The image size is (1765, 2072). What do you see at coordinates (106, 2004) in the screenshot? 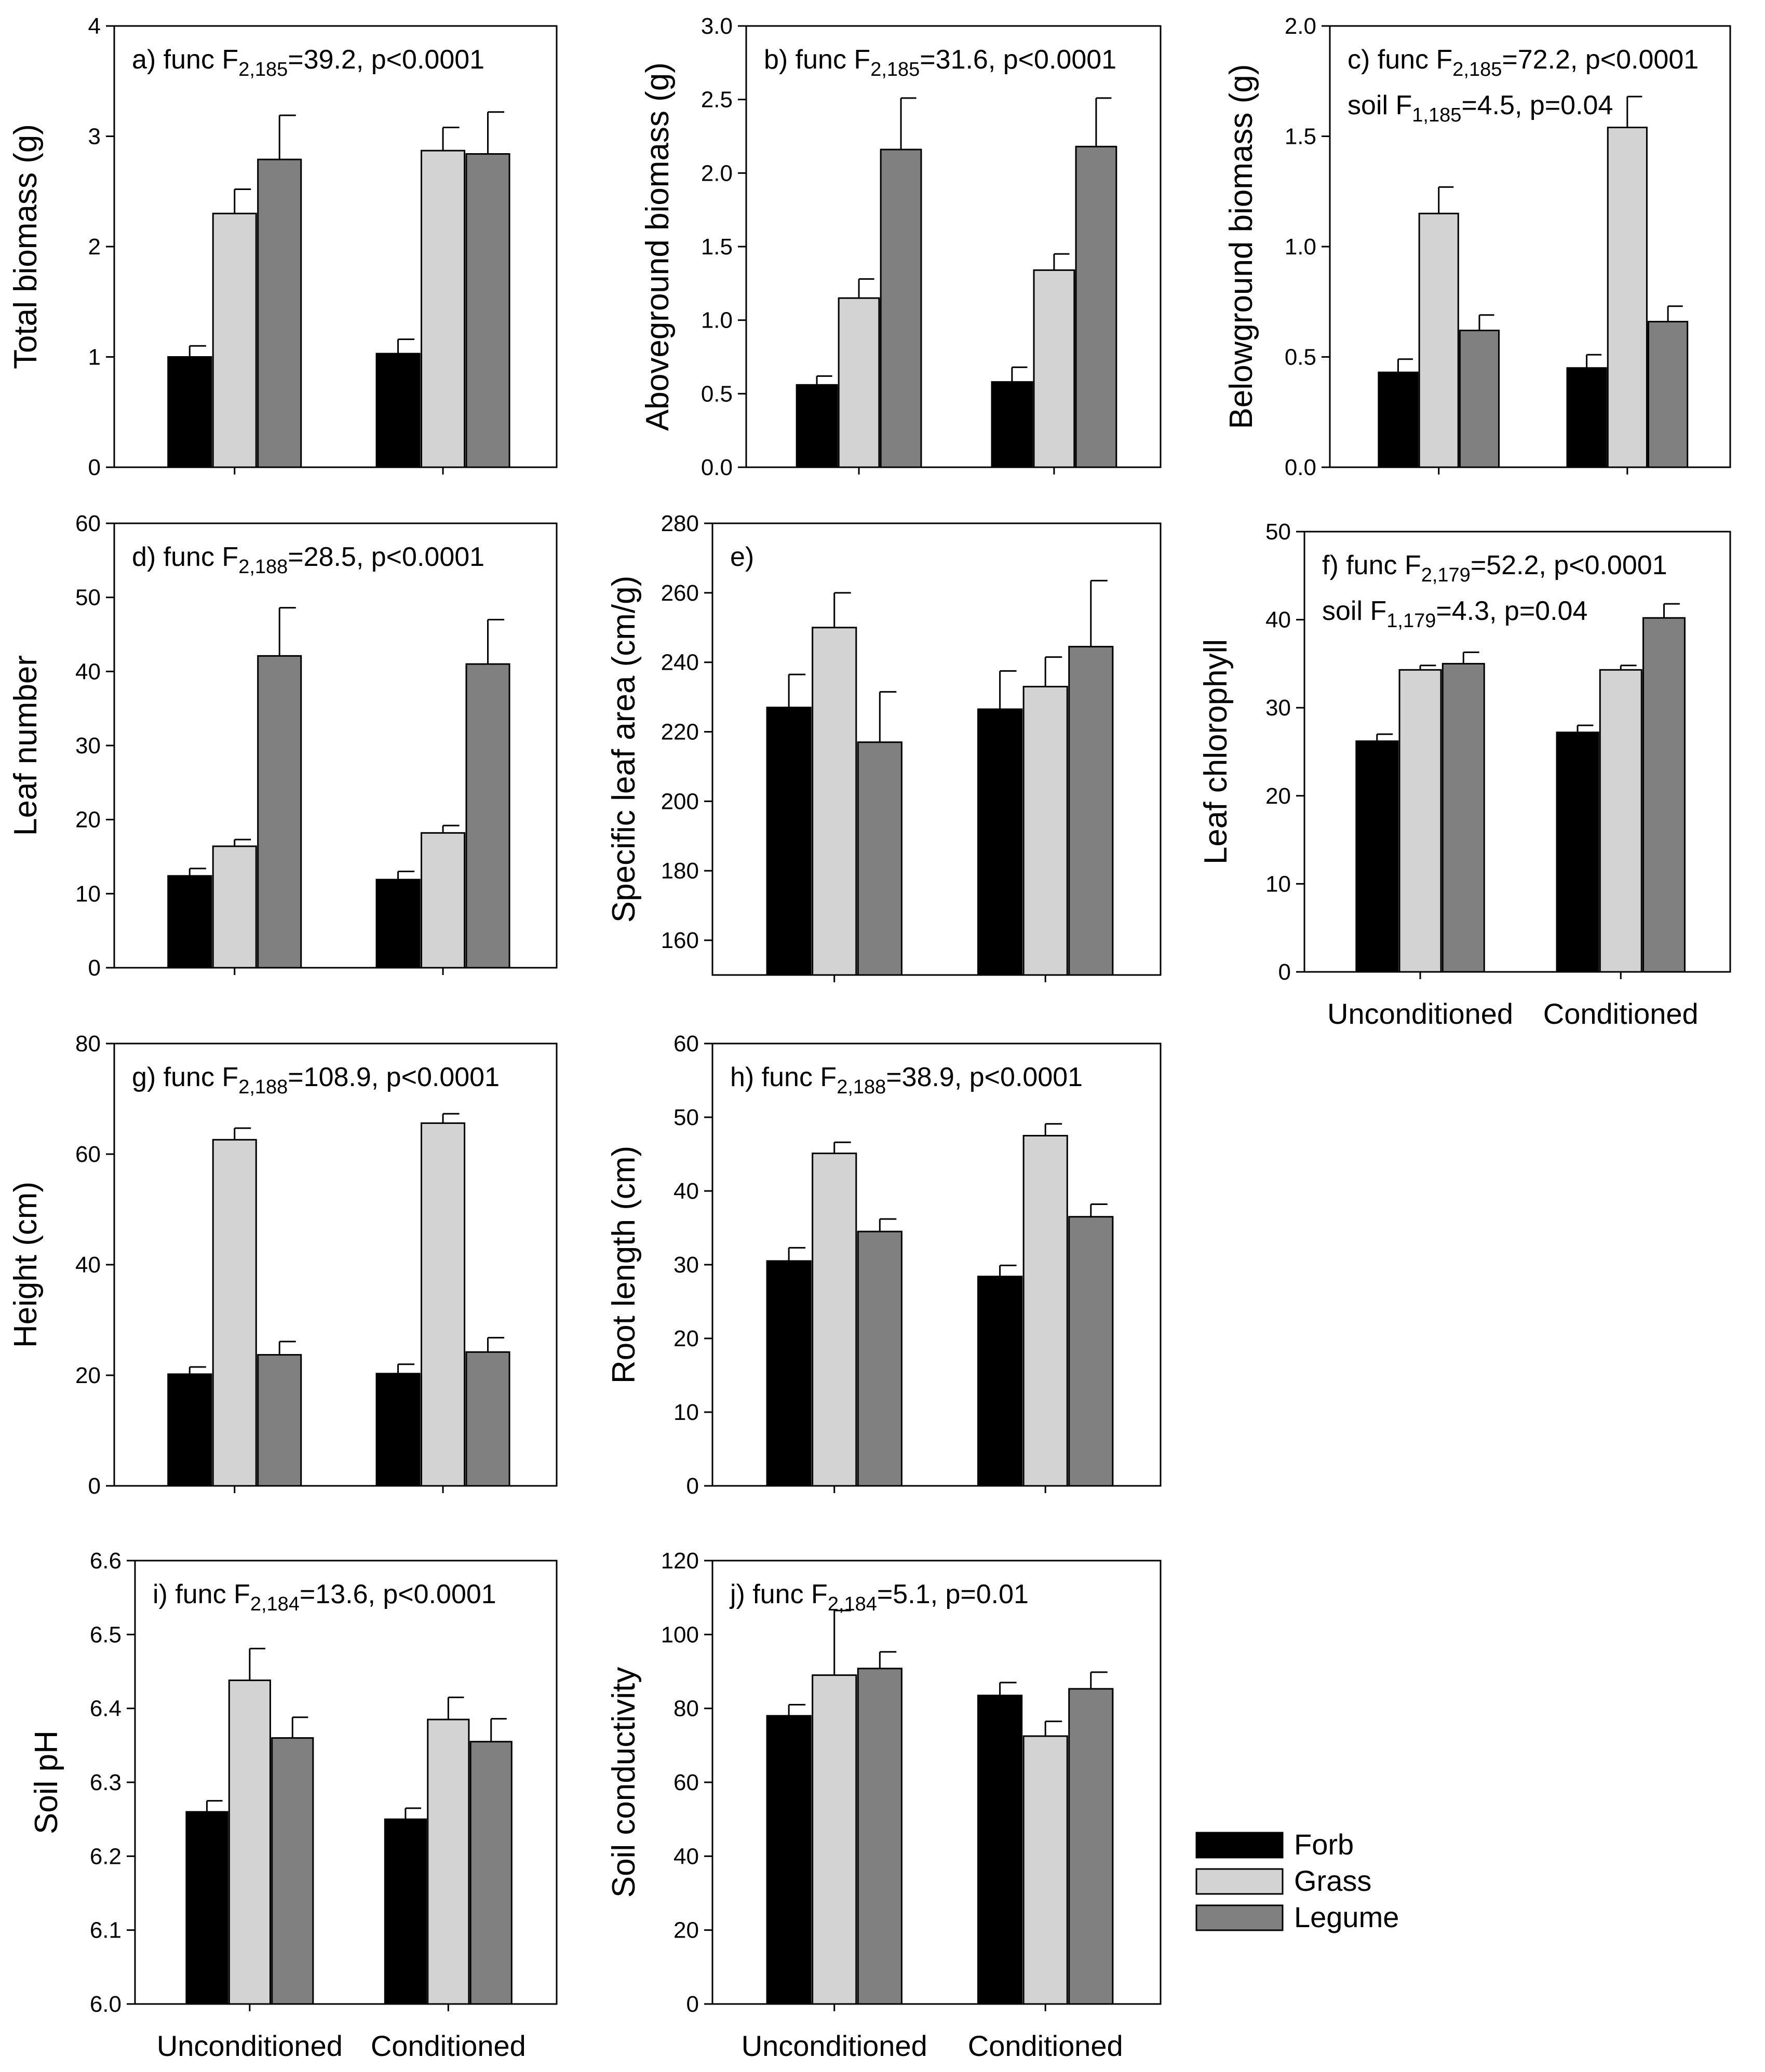
I see `y-tick-label: 6.0` at bounding box center [106, 2004].